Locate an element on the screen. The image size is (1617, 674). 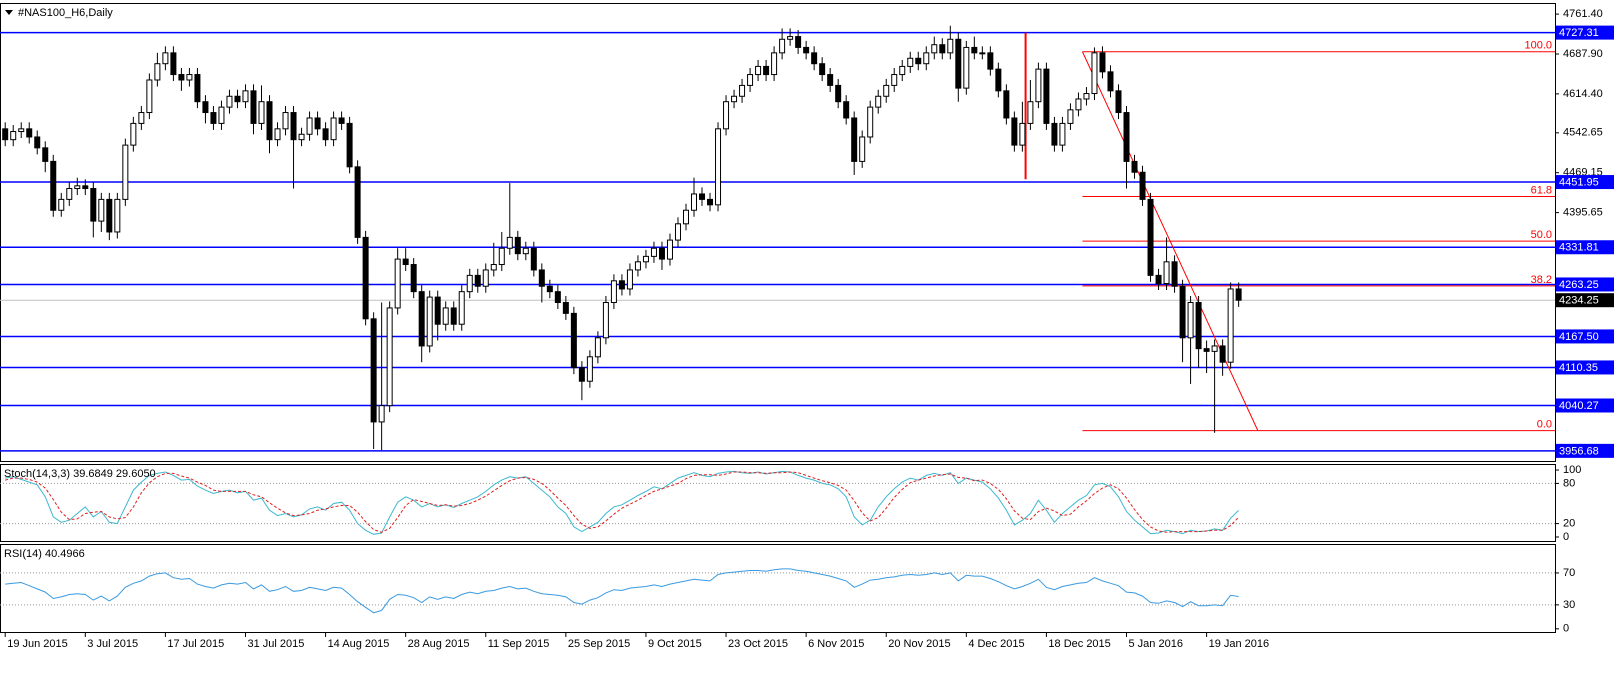
chart-title: #NAS100_H6,Daily is located at coordinates (65, 13).